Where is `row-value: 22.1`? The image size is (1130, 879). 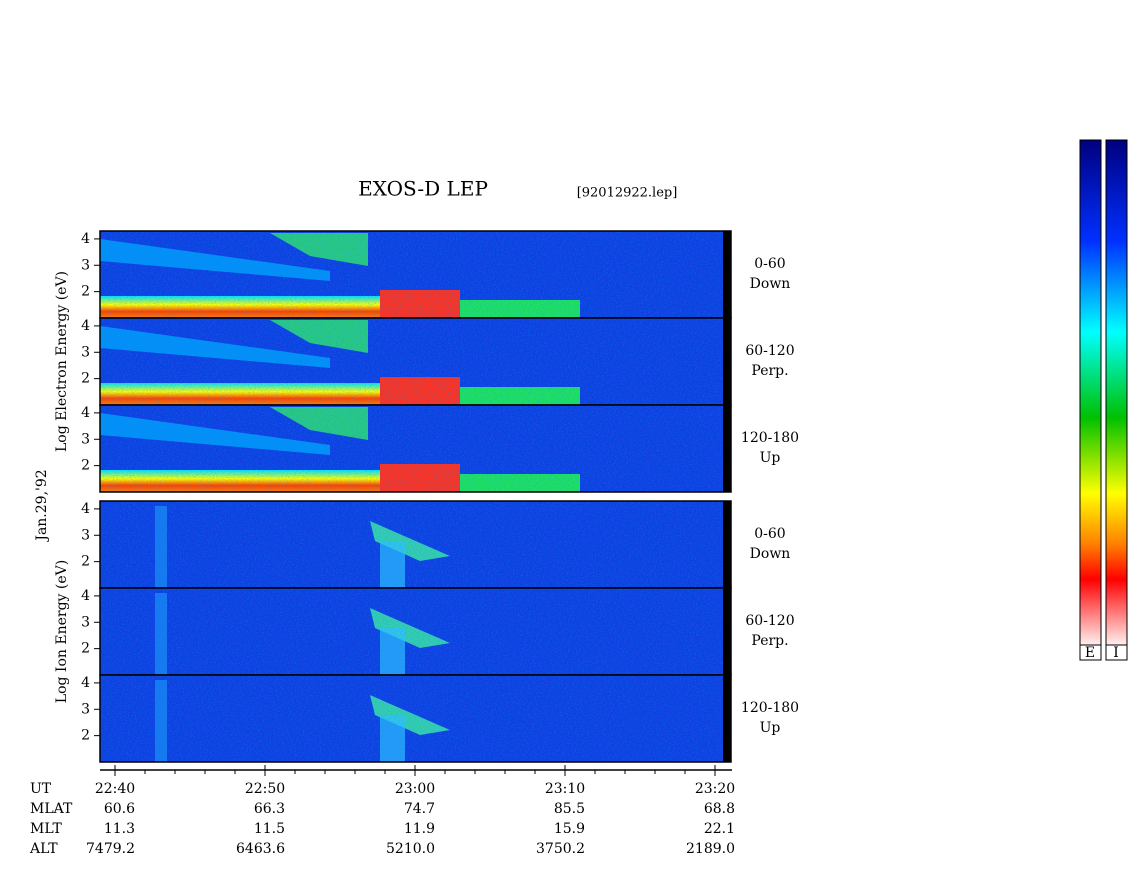 row-value: 22.1 is located at coordinates (719, 829).